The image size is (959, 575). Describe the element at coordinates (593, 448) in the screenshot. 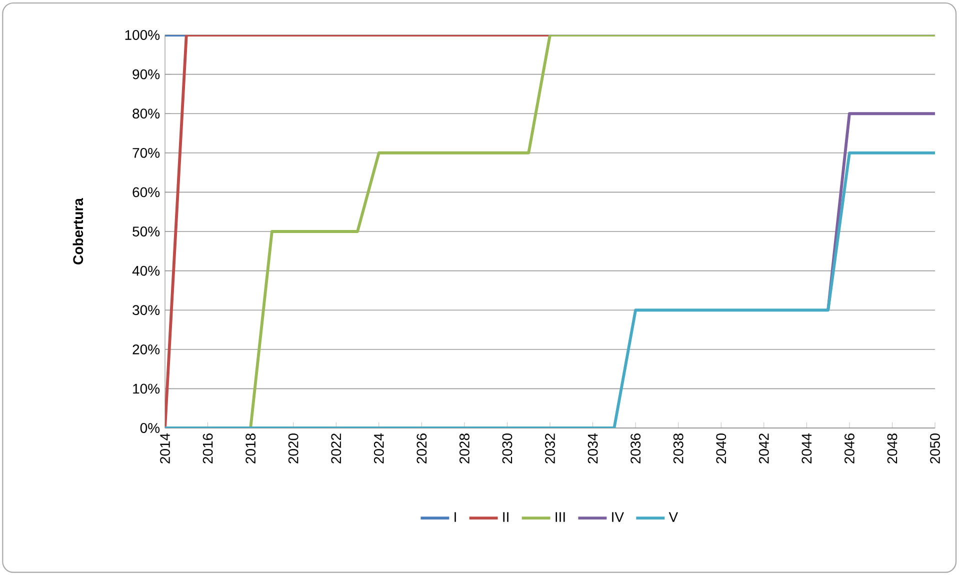

I see `x-tick-label: 2034` at that location.